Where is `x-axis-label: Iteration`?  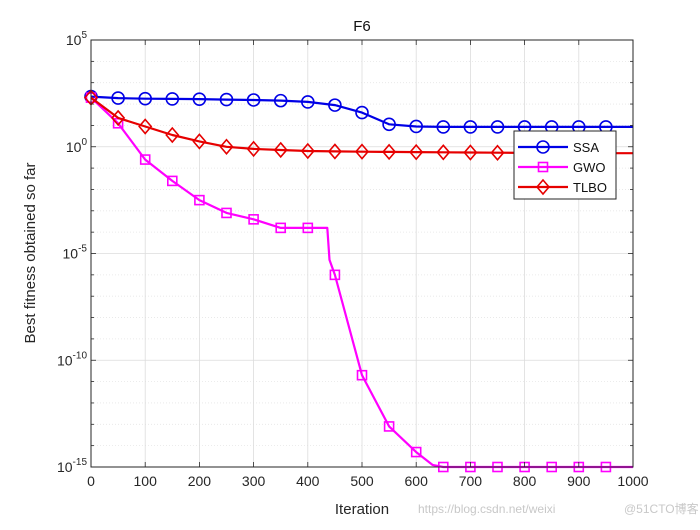 x-axis-label: Iteration is located at coordinates (362, 509).